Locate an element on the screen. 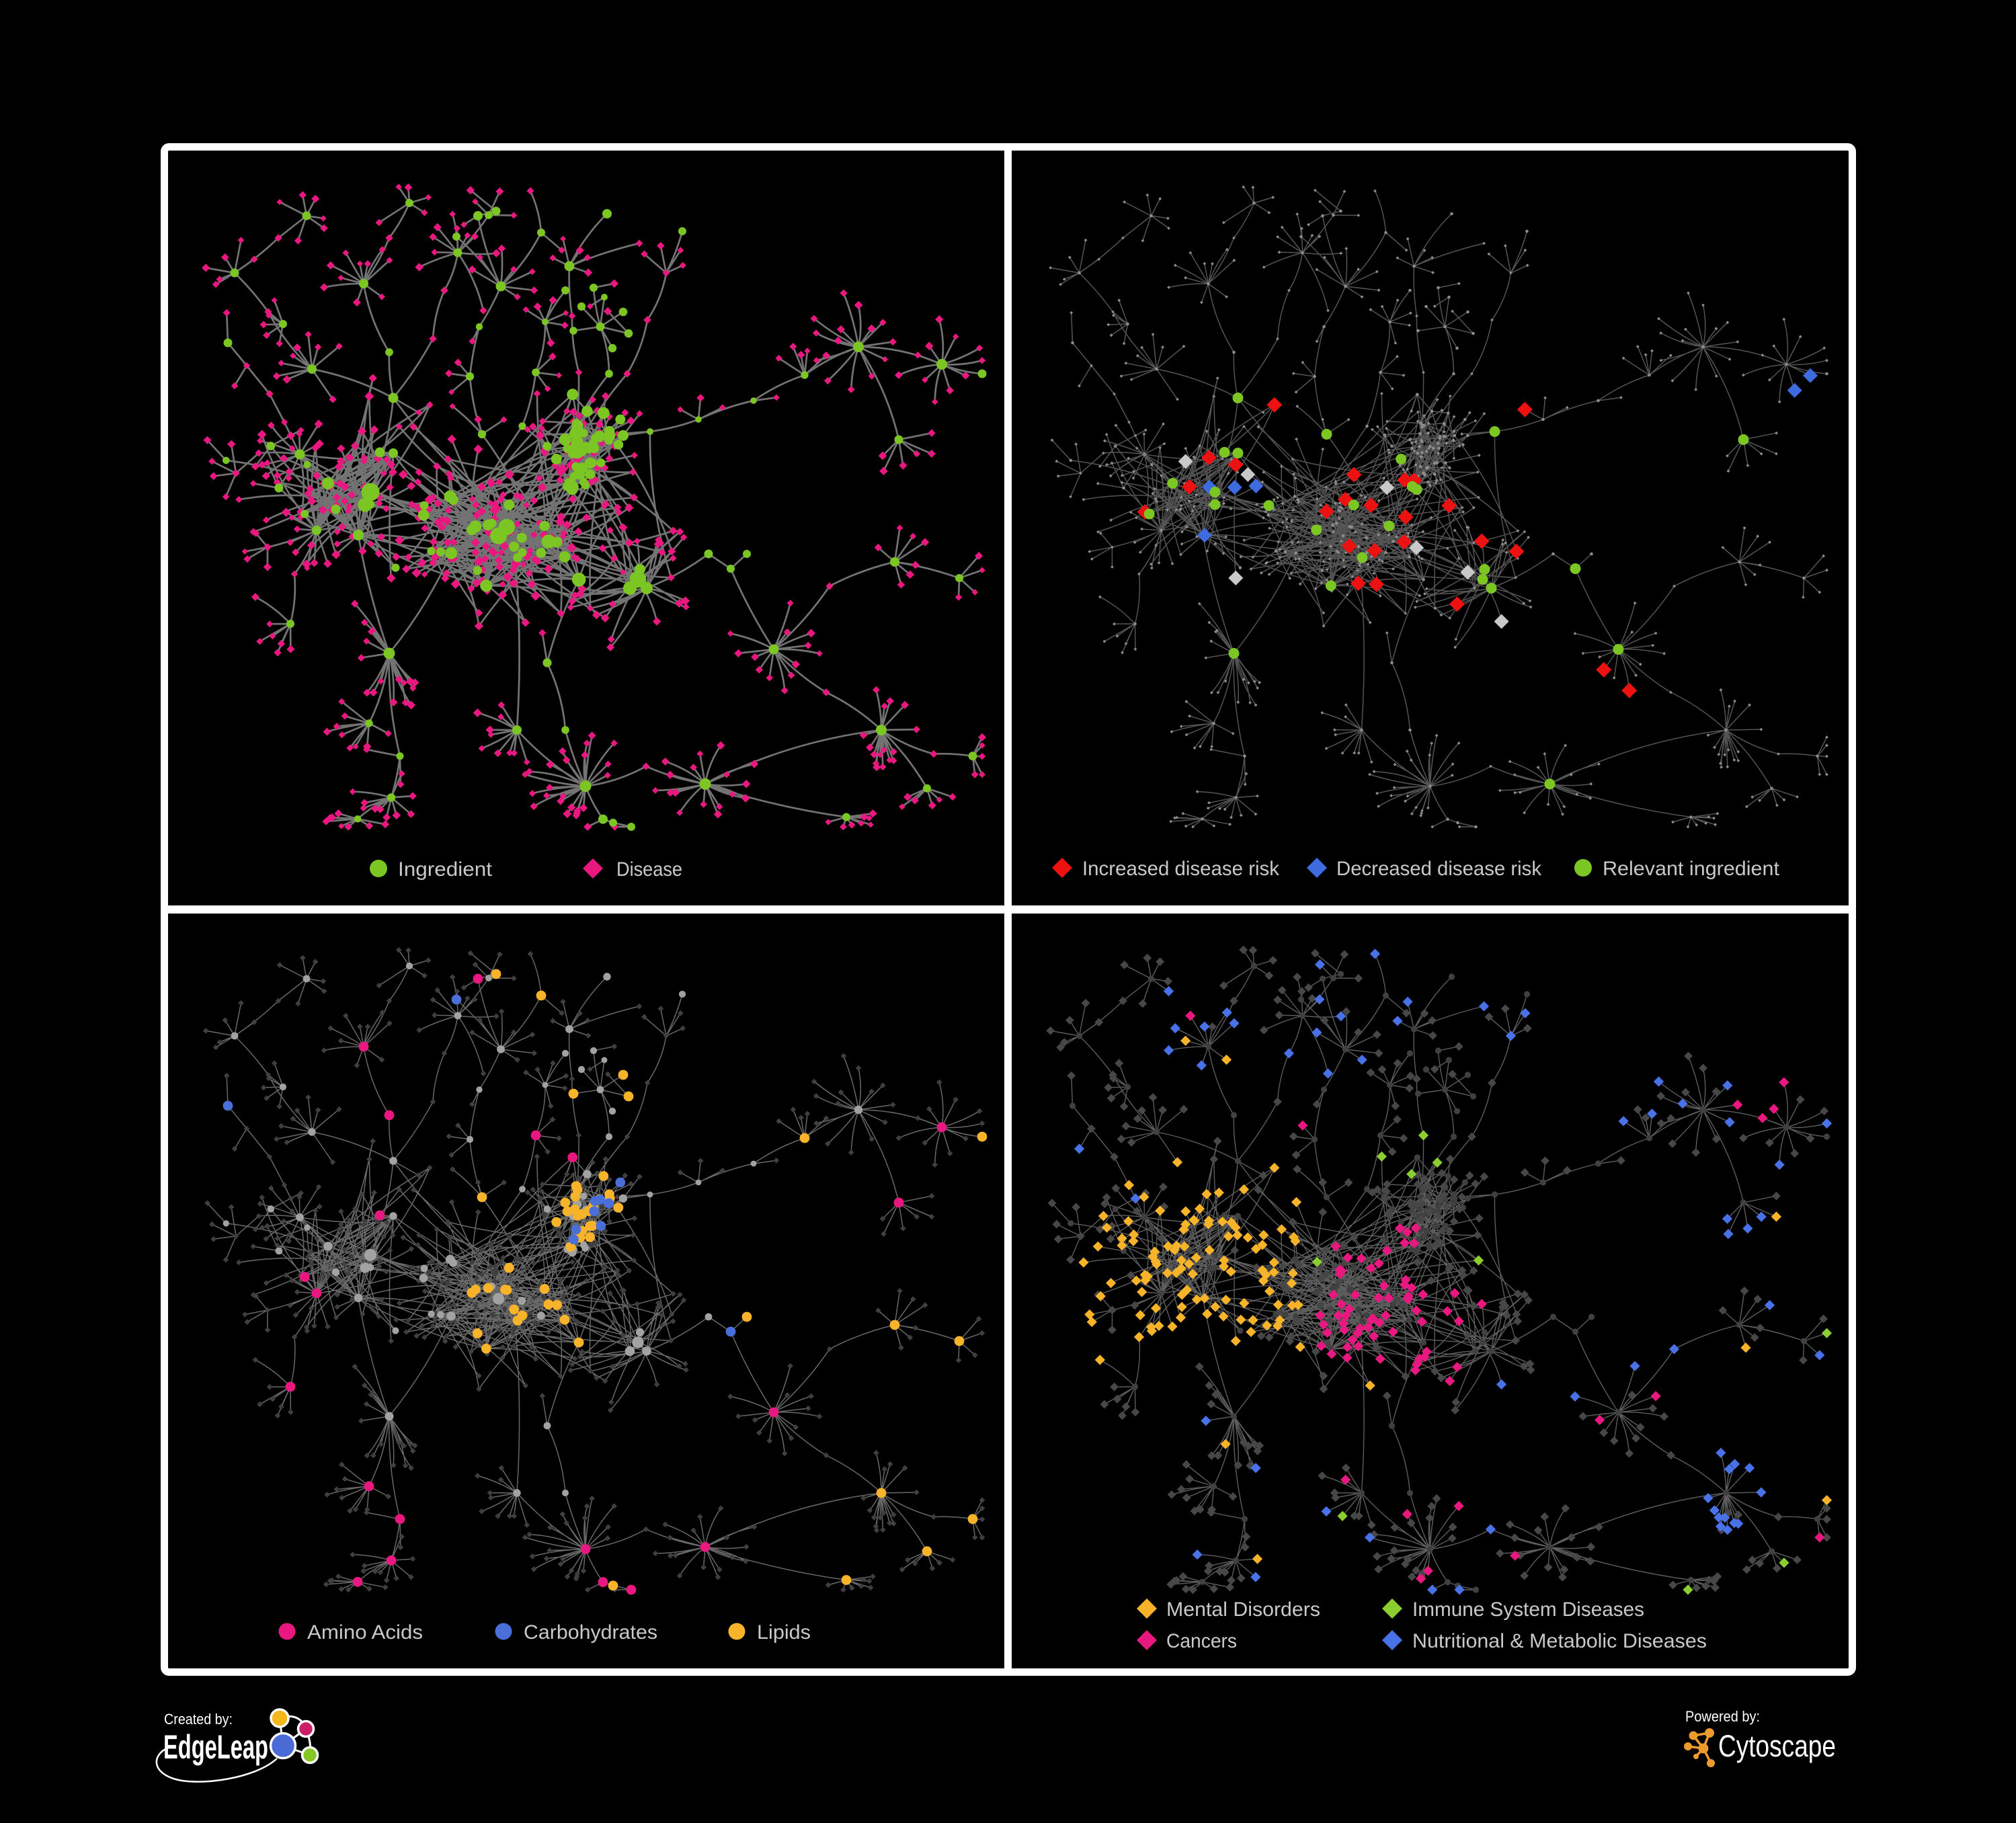 The width and height of the screenshot is (2016, 1823). svg-text: Amino Acids is located at coordinates (365, 1633).